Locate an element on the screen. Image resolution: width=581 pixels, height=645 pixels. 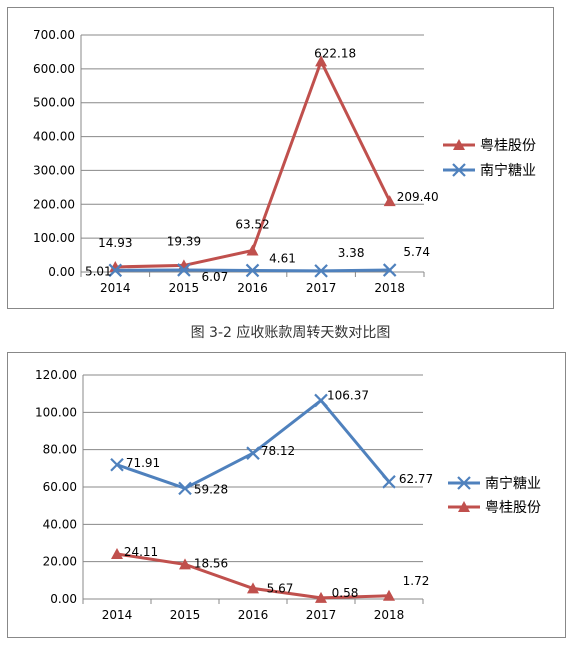
chart2-data-label: 24.11 is located at coordinates (141, 552).